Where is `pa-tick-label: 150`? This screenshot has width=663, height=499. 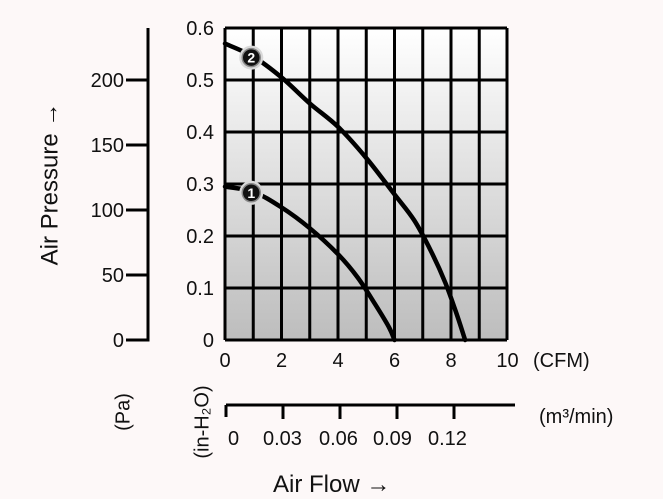 pa-tick-label: 150 is located at coordinates (107, 146).